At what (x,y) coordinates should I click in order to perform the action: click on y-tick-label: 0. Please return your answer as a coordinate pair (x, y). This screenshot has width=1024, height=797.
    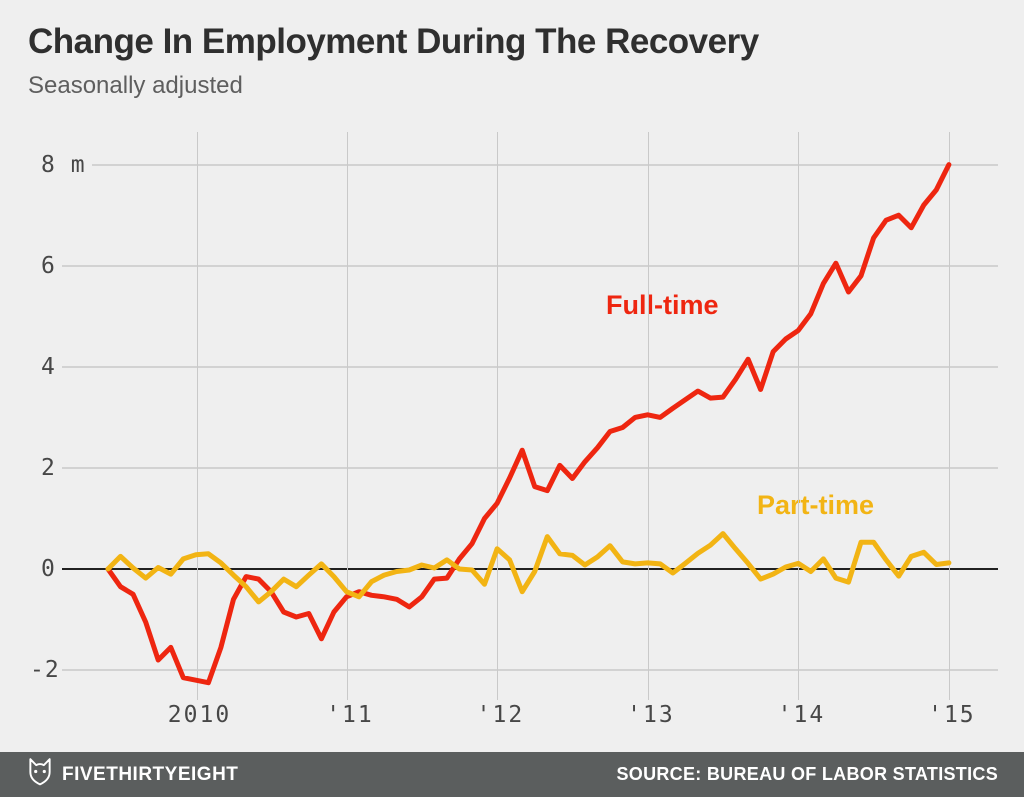
    Looking at the image, I should click on (48, 569).